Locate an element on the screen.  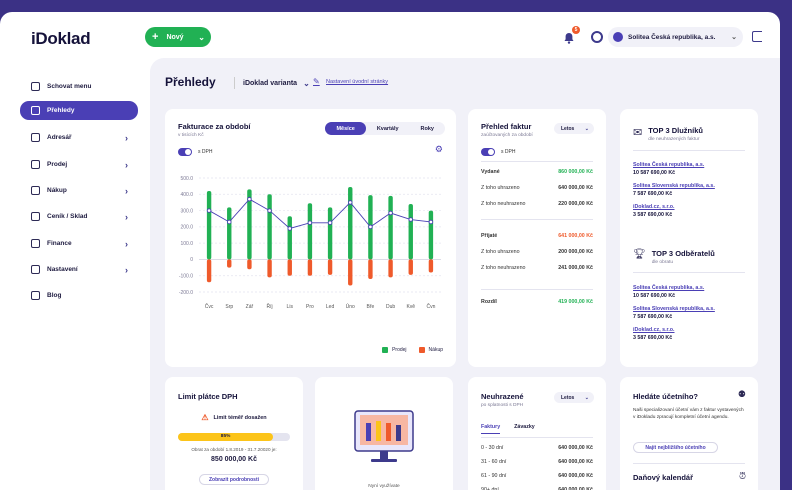
overview-row: Z toho neuhrazeno 241 000,00 Kč is located at coordinates (537, 268).